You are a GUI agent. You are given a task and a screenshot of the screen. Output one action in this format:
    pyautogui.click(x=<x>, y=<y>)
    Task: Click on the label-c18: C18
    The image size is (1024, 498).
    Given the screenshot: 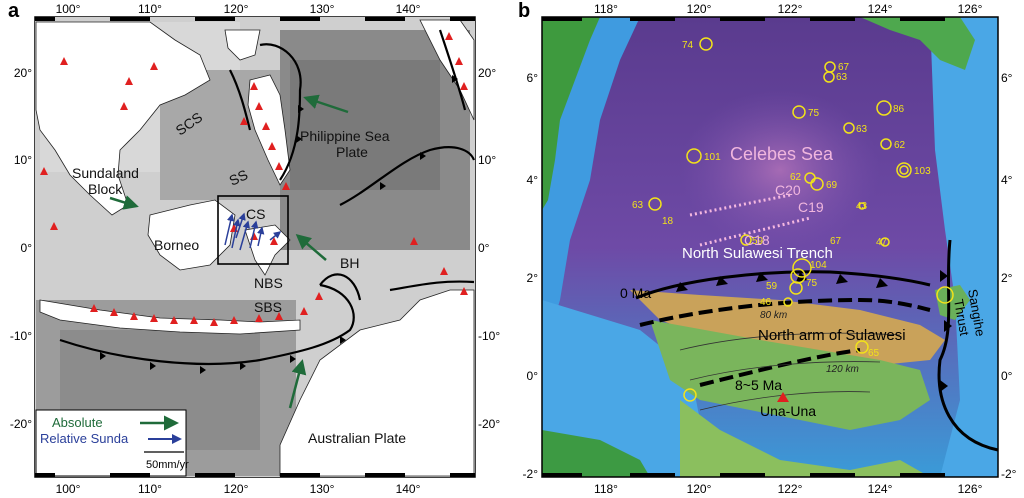 What is the action you would take?
    pyautogui.click(x=757, y=240)
    